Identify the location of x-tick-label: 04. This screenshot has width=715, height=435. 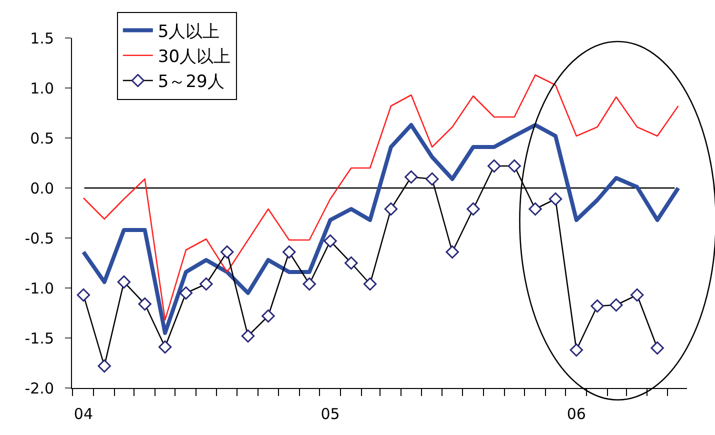
(84, 414).